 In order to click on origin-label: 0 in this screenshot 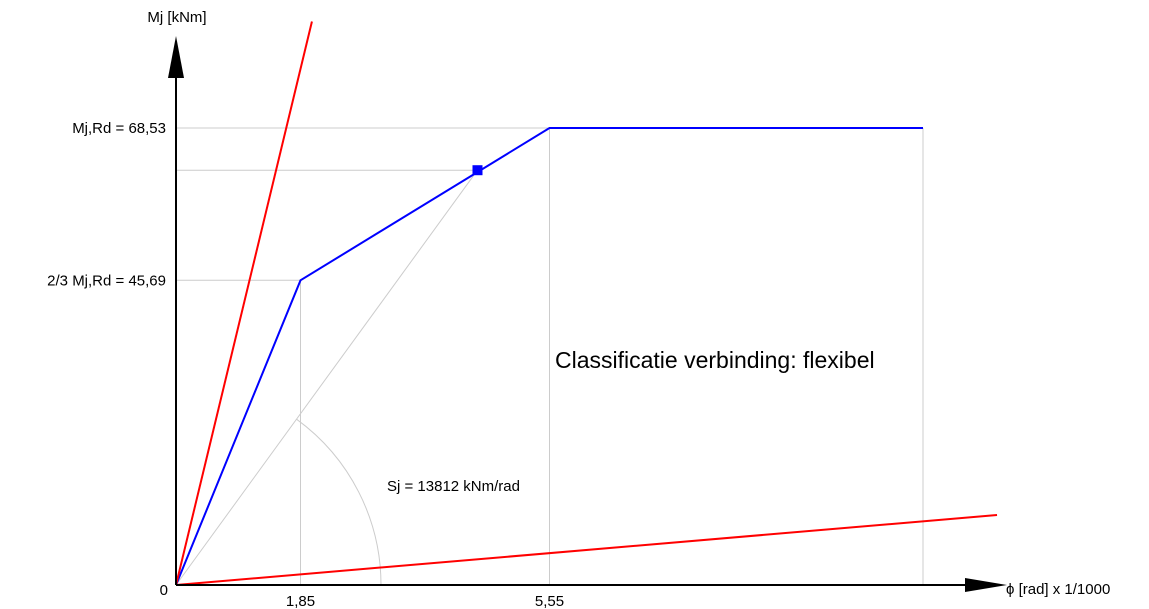, I will do `click(164, 590)`.